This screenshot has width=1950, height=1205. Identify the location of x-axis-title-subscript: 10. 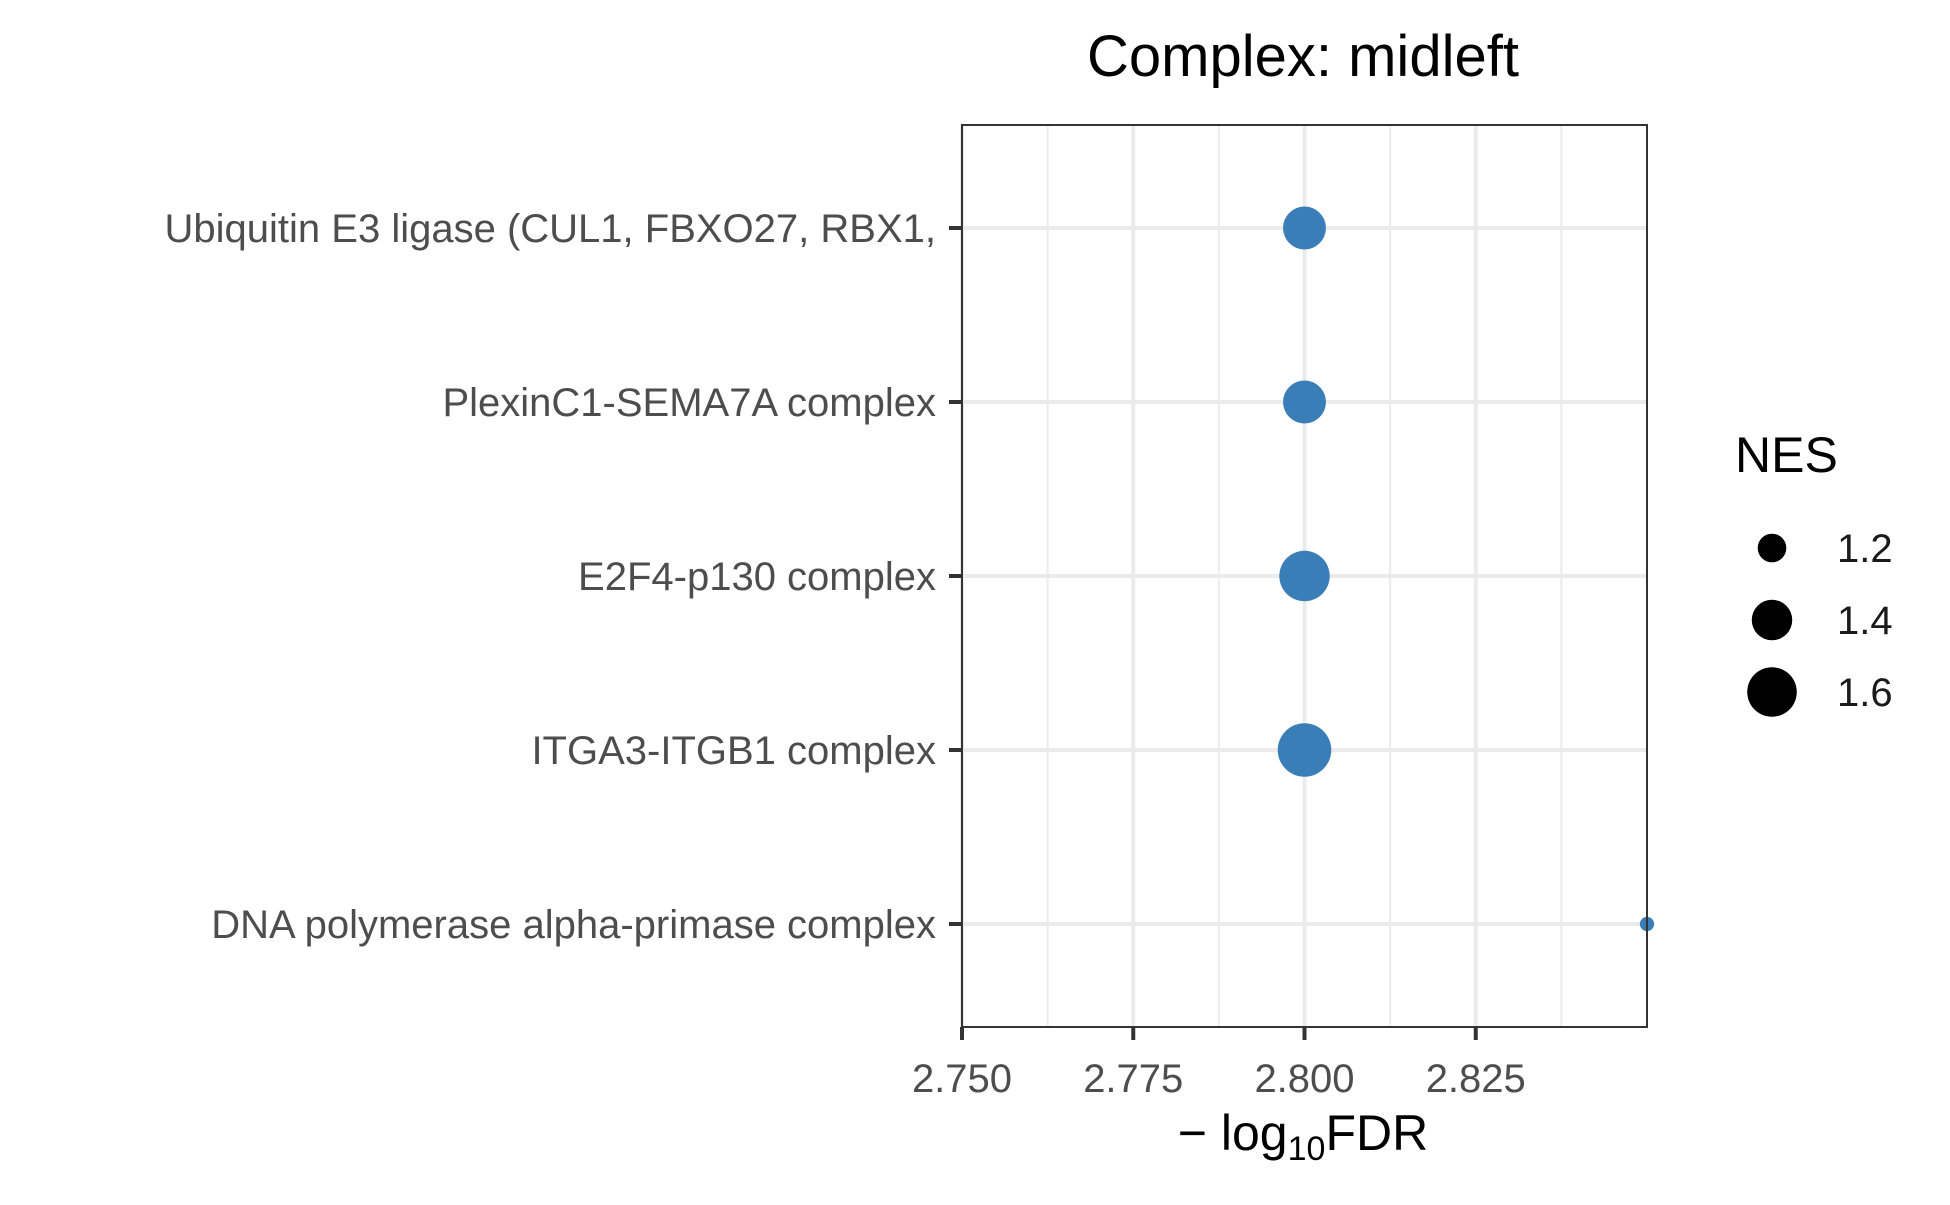
(1307, 1149).